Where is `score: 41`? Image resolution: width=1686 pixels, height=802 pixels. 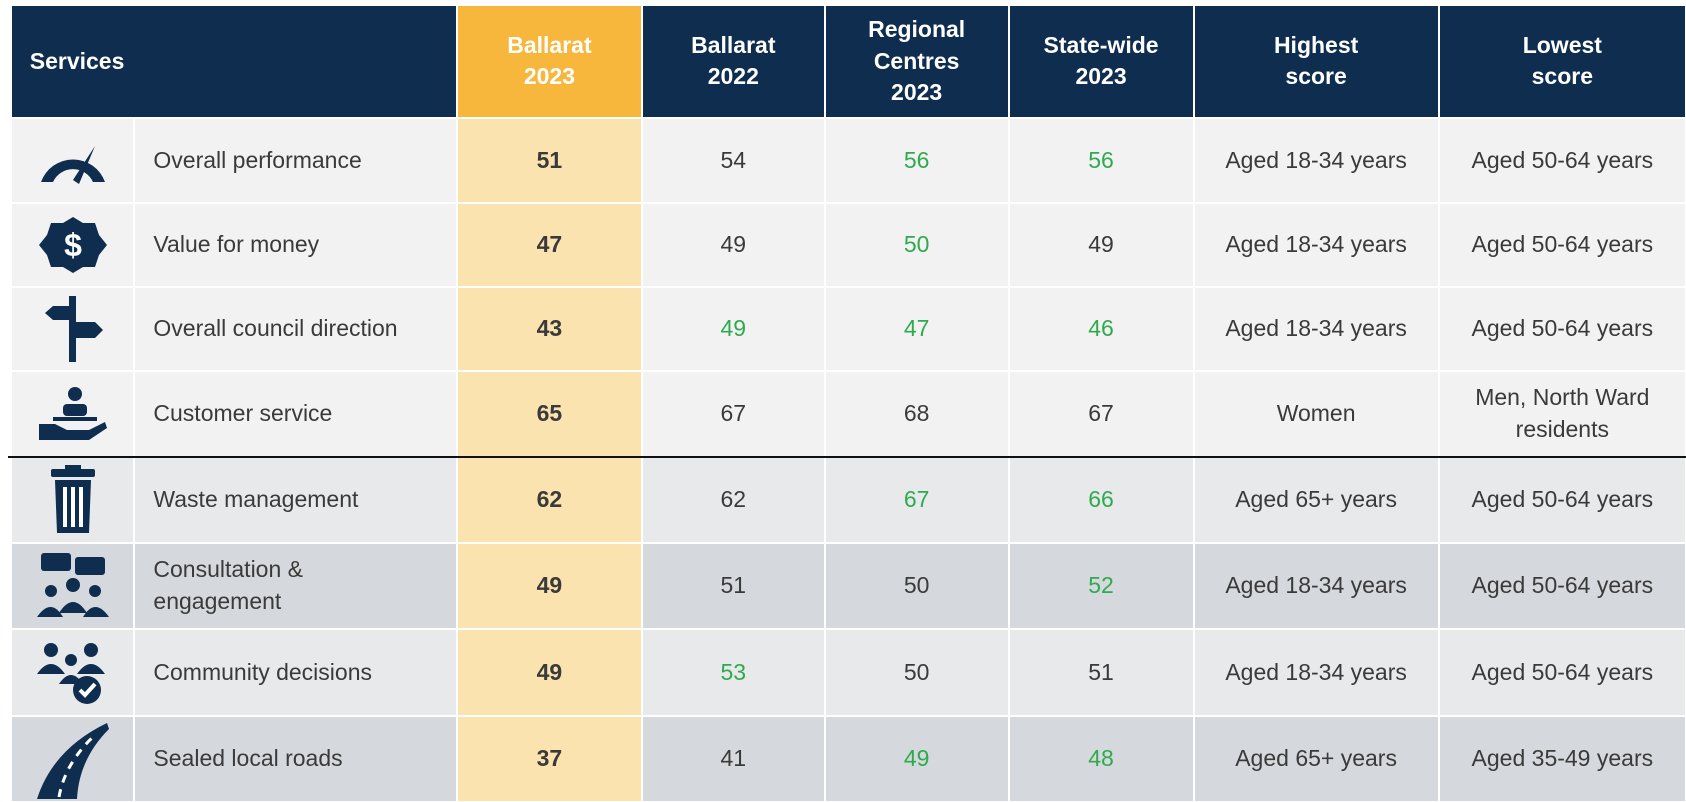 score: 41 is located at coordinates (733, 759).